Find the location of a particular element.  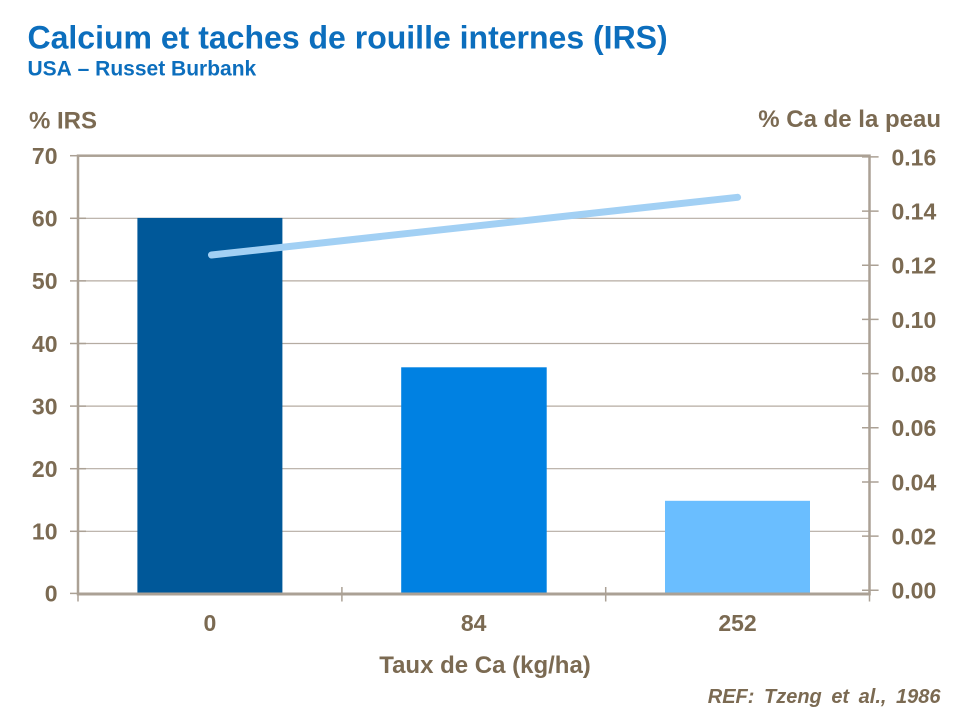

svg-text: 60 is located at coordinates (45, 219).